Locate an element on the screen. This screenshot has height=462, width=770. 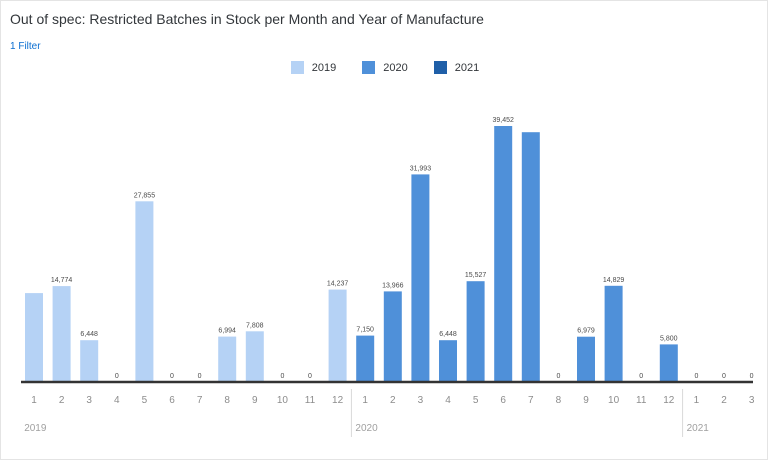
data-label-2020-12: 5,800 is located at coordinates (669, 338).